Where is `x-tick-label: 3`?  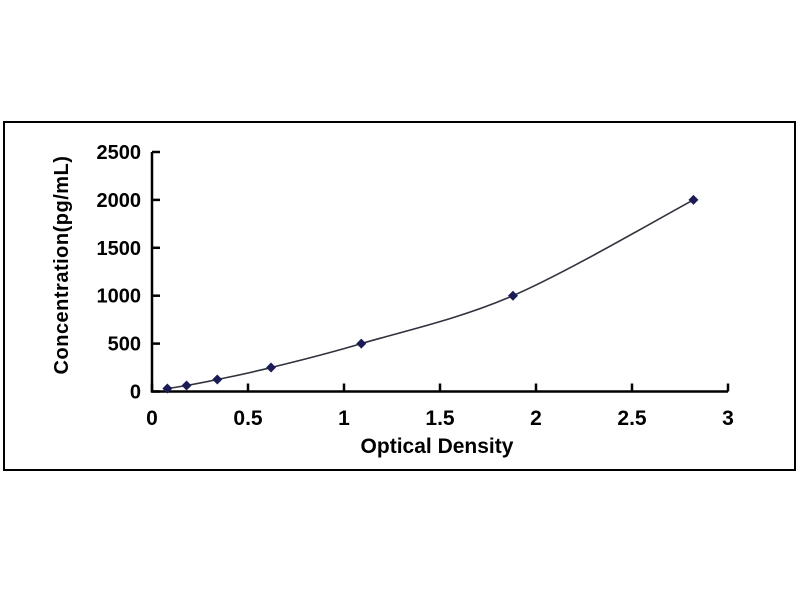 x-tick-label: 3 is located at coordinates (728, 418).